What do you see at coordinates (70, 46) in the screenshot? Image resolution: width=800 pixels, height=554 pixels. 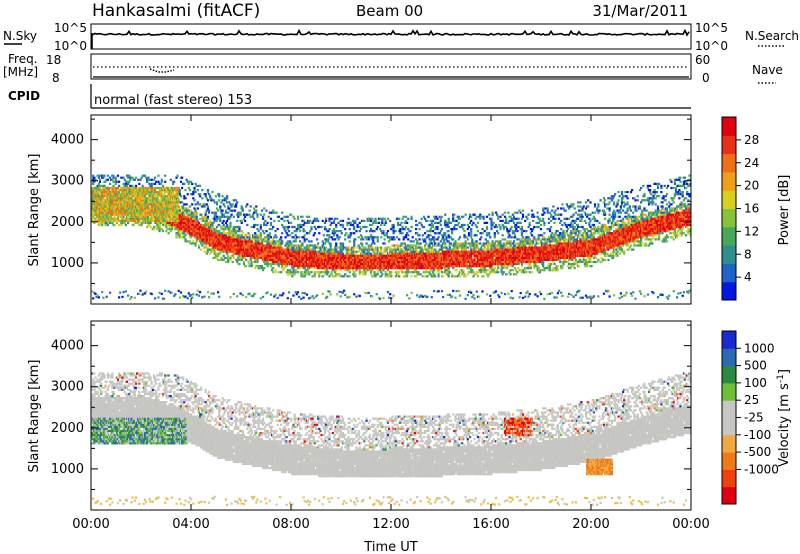 I see `nsky-tick-bottom: 10^0` at bounding box center [70, 46].